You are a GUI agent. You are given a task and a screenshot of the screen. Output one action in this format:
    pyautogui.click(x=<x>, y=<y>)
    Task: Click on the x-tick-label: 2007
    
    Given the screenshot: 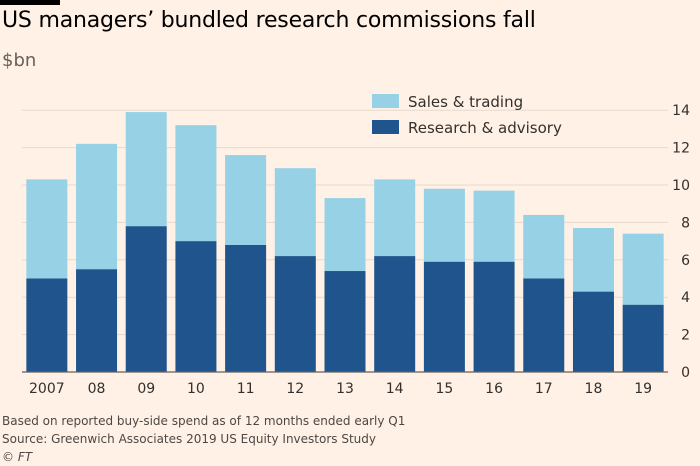 What is the action you would take?
    pyautogui.click(x=47, y=389)
    